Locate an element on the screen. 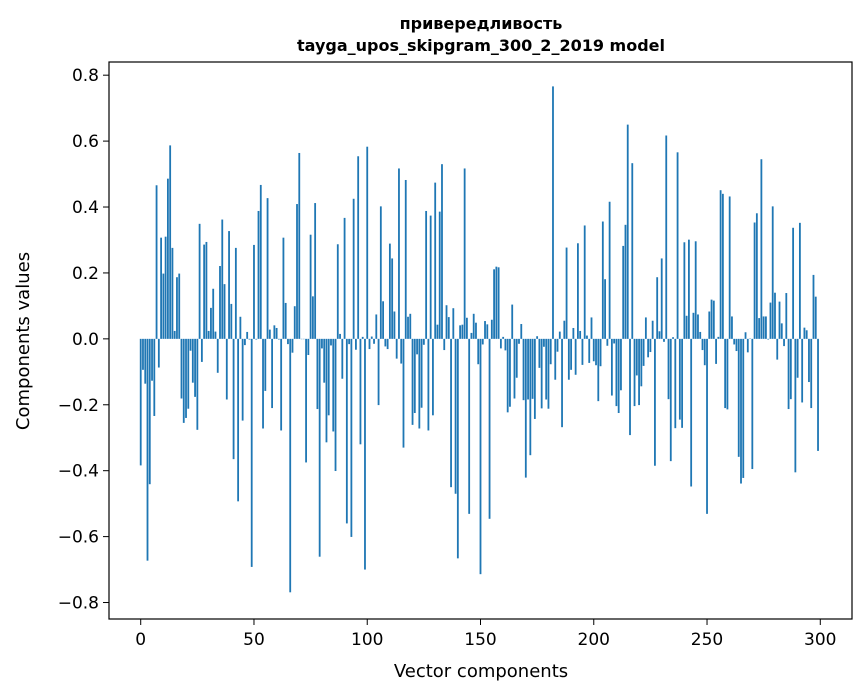  y-tick-label: 0.8 is located at coordinates (85, 76).